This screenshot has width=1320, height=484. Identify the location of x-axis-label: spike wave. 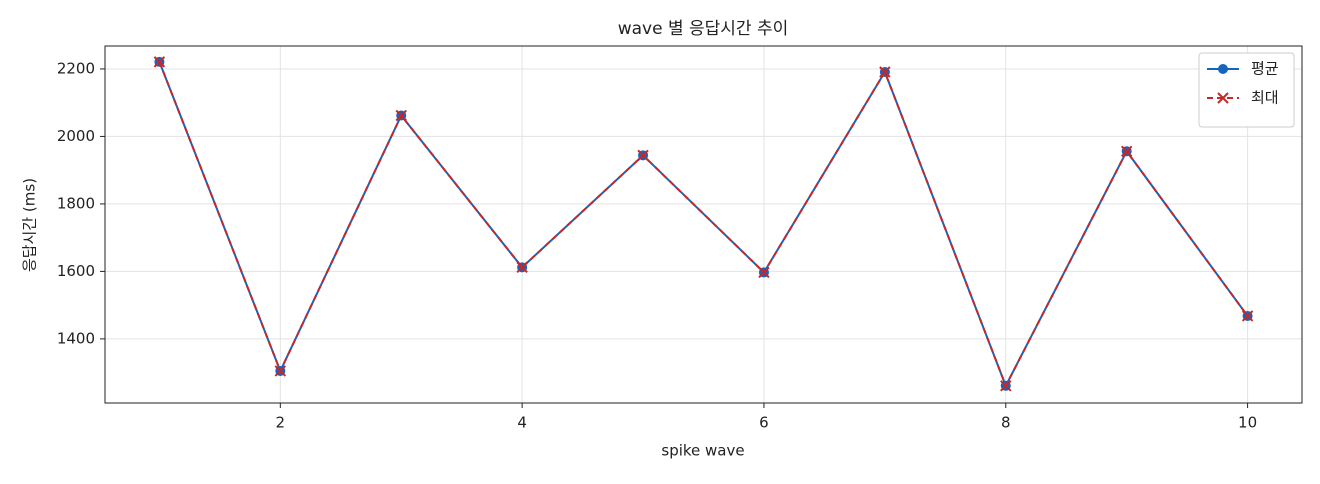
(702, 451).